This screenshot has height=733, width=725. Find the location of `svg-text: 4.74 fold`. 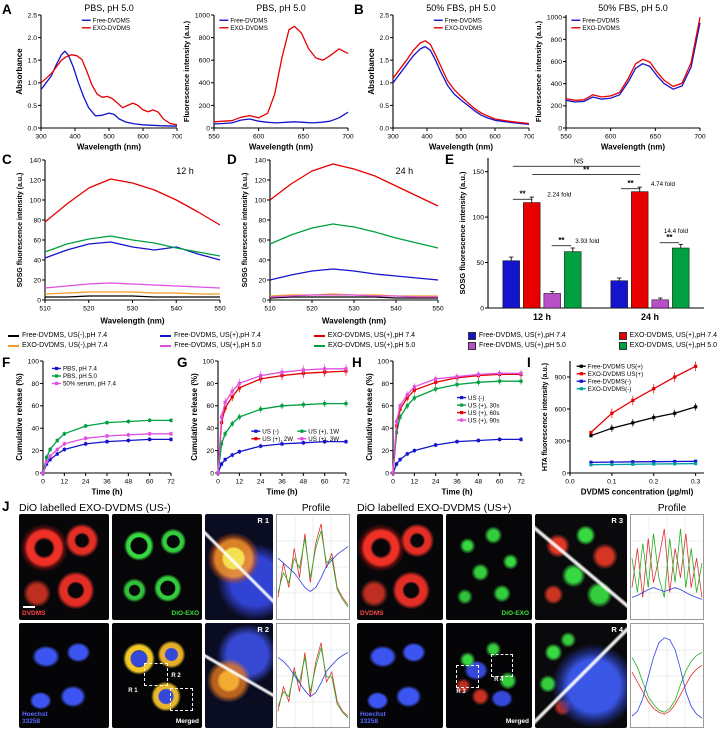

svg-text: 4.74 fold is located at coordinates (663, 184).